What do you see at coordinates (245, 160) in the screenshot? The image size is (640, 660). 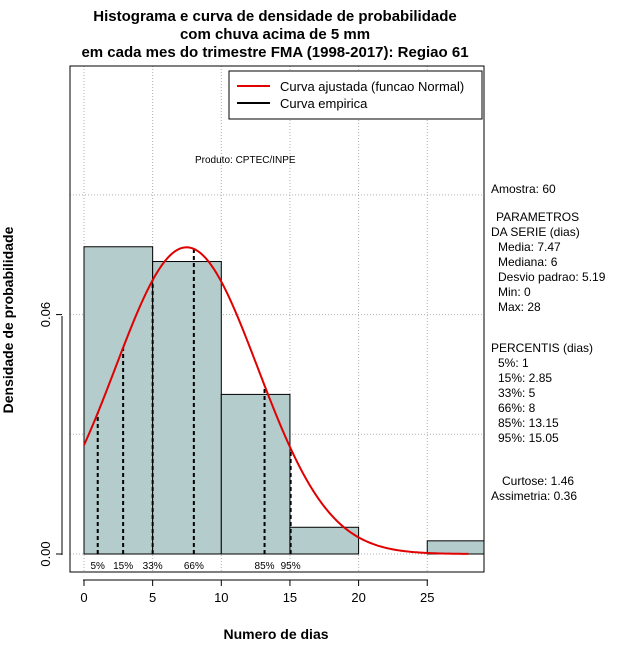 I see `credit-text: Produto: CPTEC/INPE` at bounding box center [245, 160].